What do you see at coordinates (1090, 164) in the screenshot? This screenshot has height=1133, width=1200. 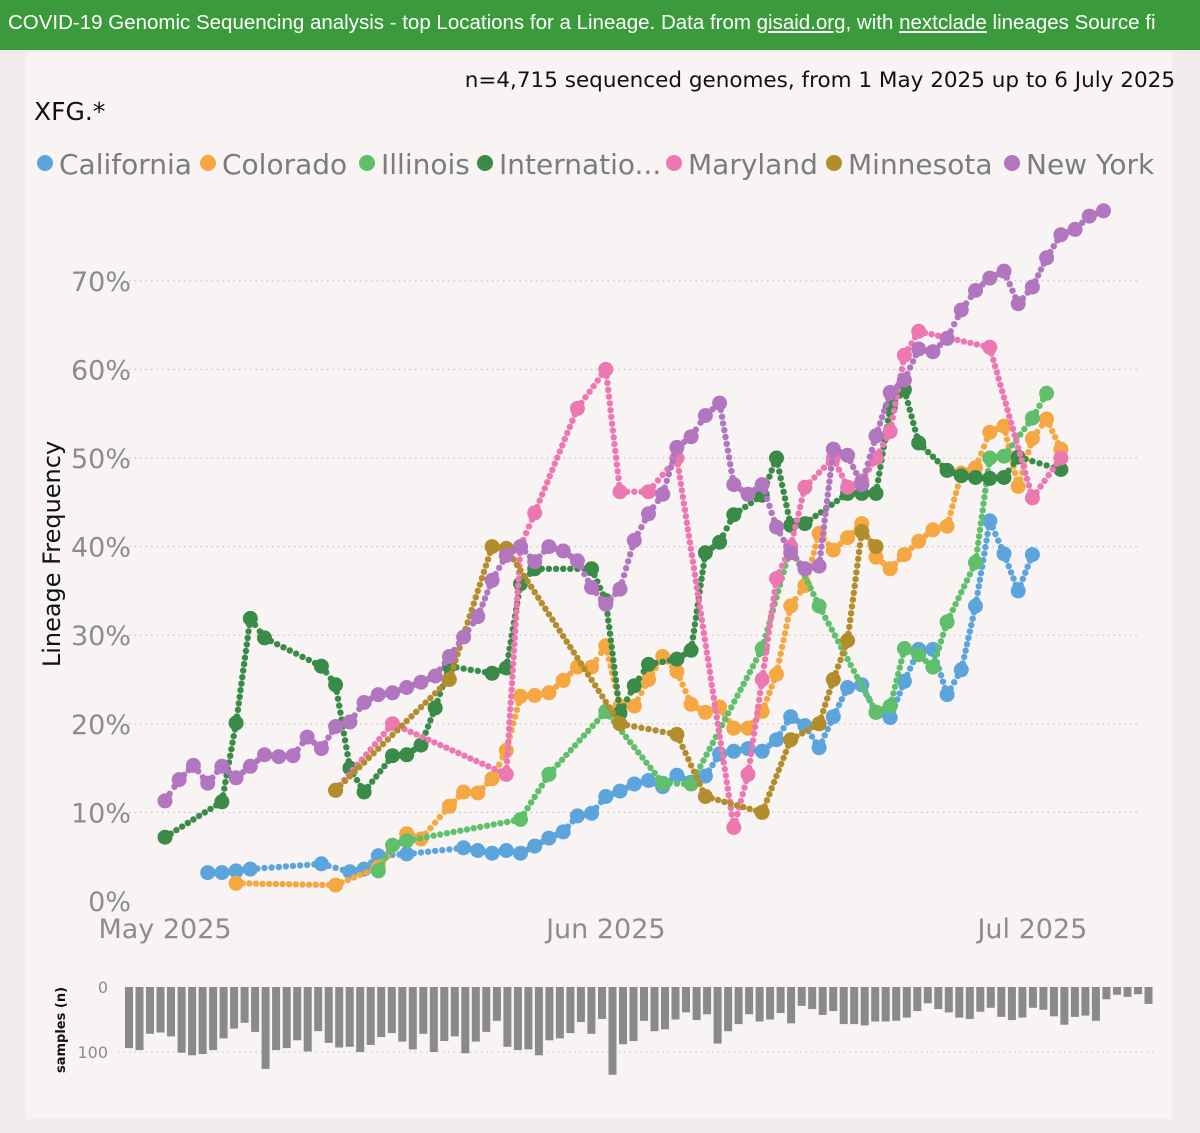 I see `legend-label: New York` at bounding box center [1090, 164].